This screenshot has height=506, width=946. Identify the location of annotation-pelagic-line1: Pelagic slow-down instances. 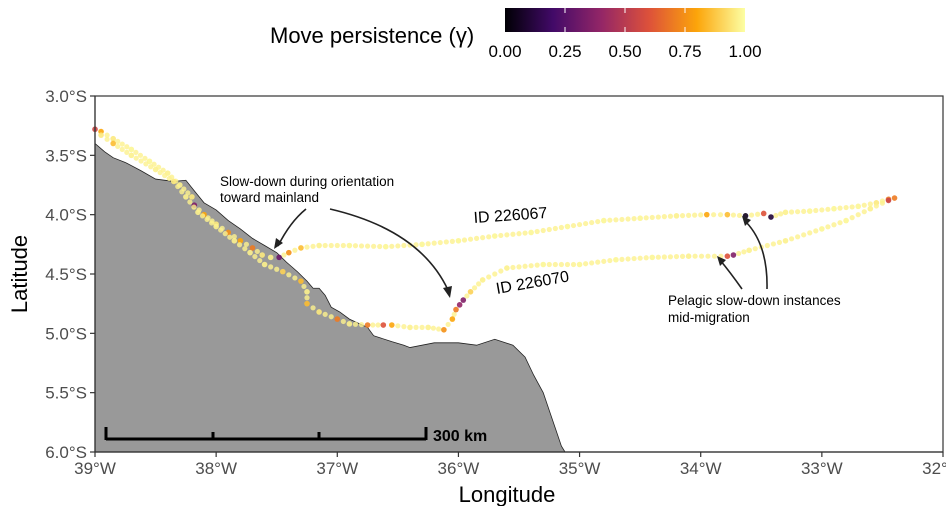
(754, 300).